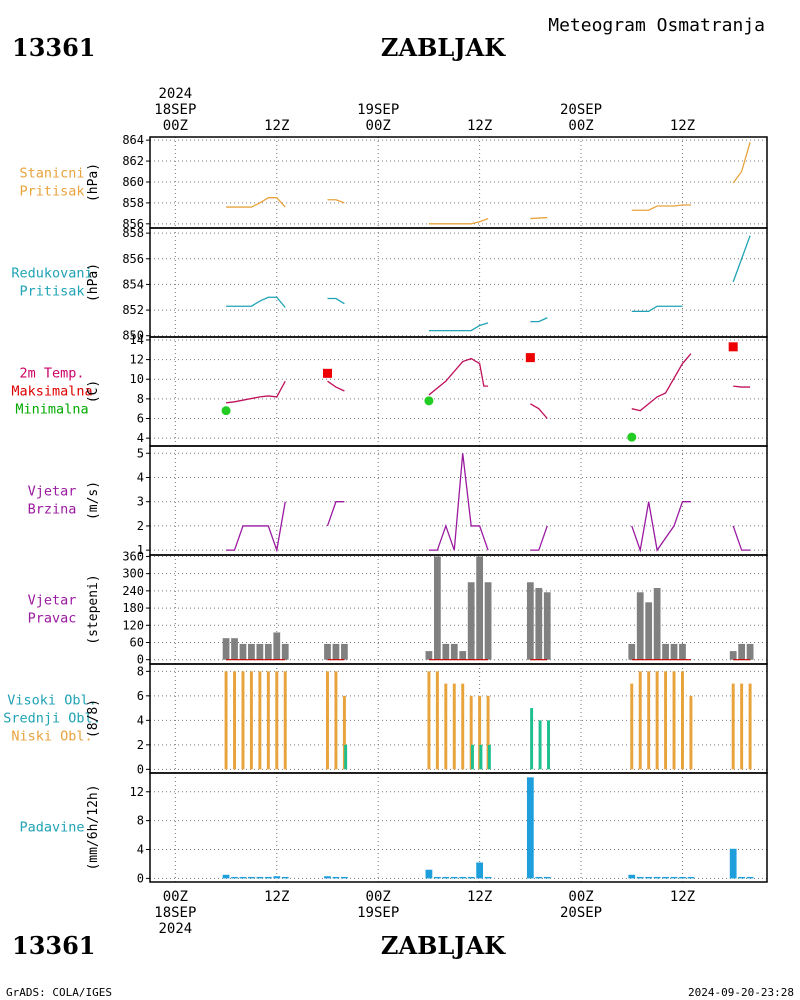 Image resolution: width=800 pixels, height=1000 pixels. I want to click on y-tick-label: 5, so click(140, 453).